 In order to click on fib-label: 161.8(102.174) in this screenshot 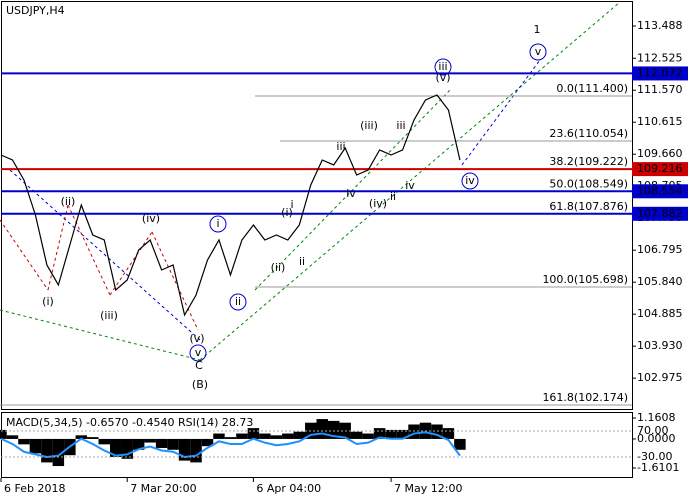, I will do `click(585, 397)`.